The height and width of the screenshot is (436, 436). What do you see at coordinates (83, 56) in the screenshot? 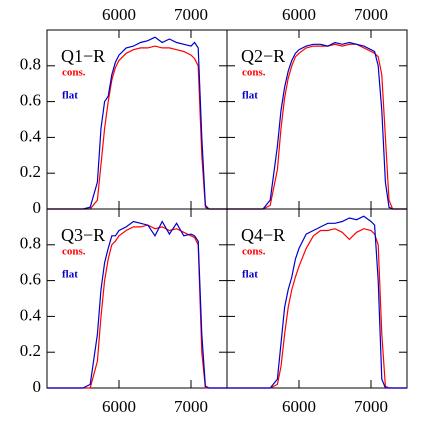
I see `panel-title: Q1−R` at bounding box center [83, 56].